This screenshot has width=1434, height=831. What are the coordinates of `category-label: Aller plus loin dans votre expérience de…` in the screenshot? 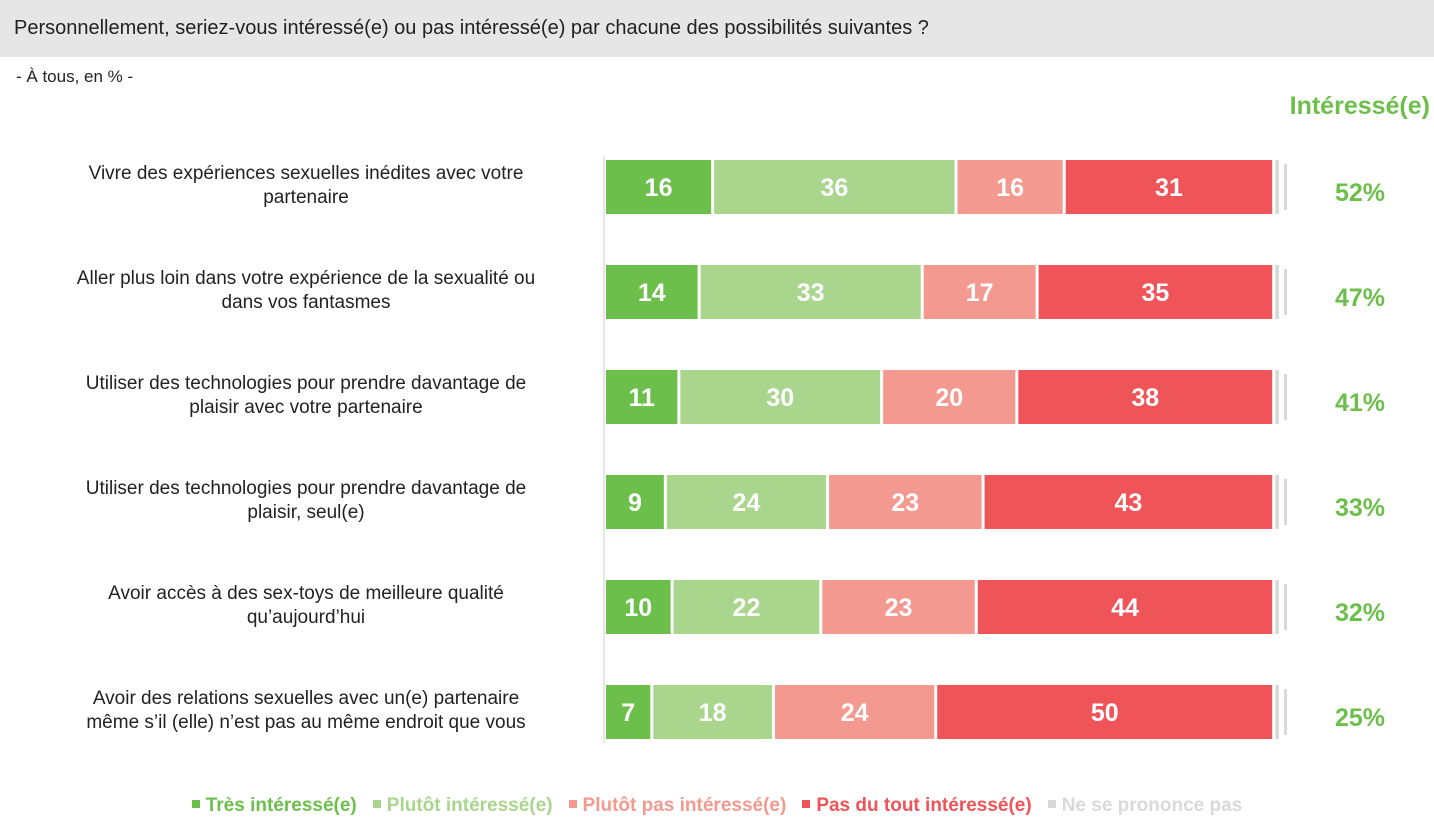 It's located at (306, 291).